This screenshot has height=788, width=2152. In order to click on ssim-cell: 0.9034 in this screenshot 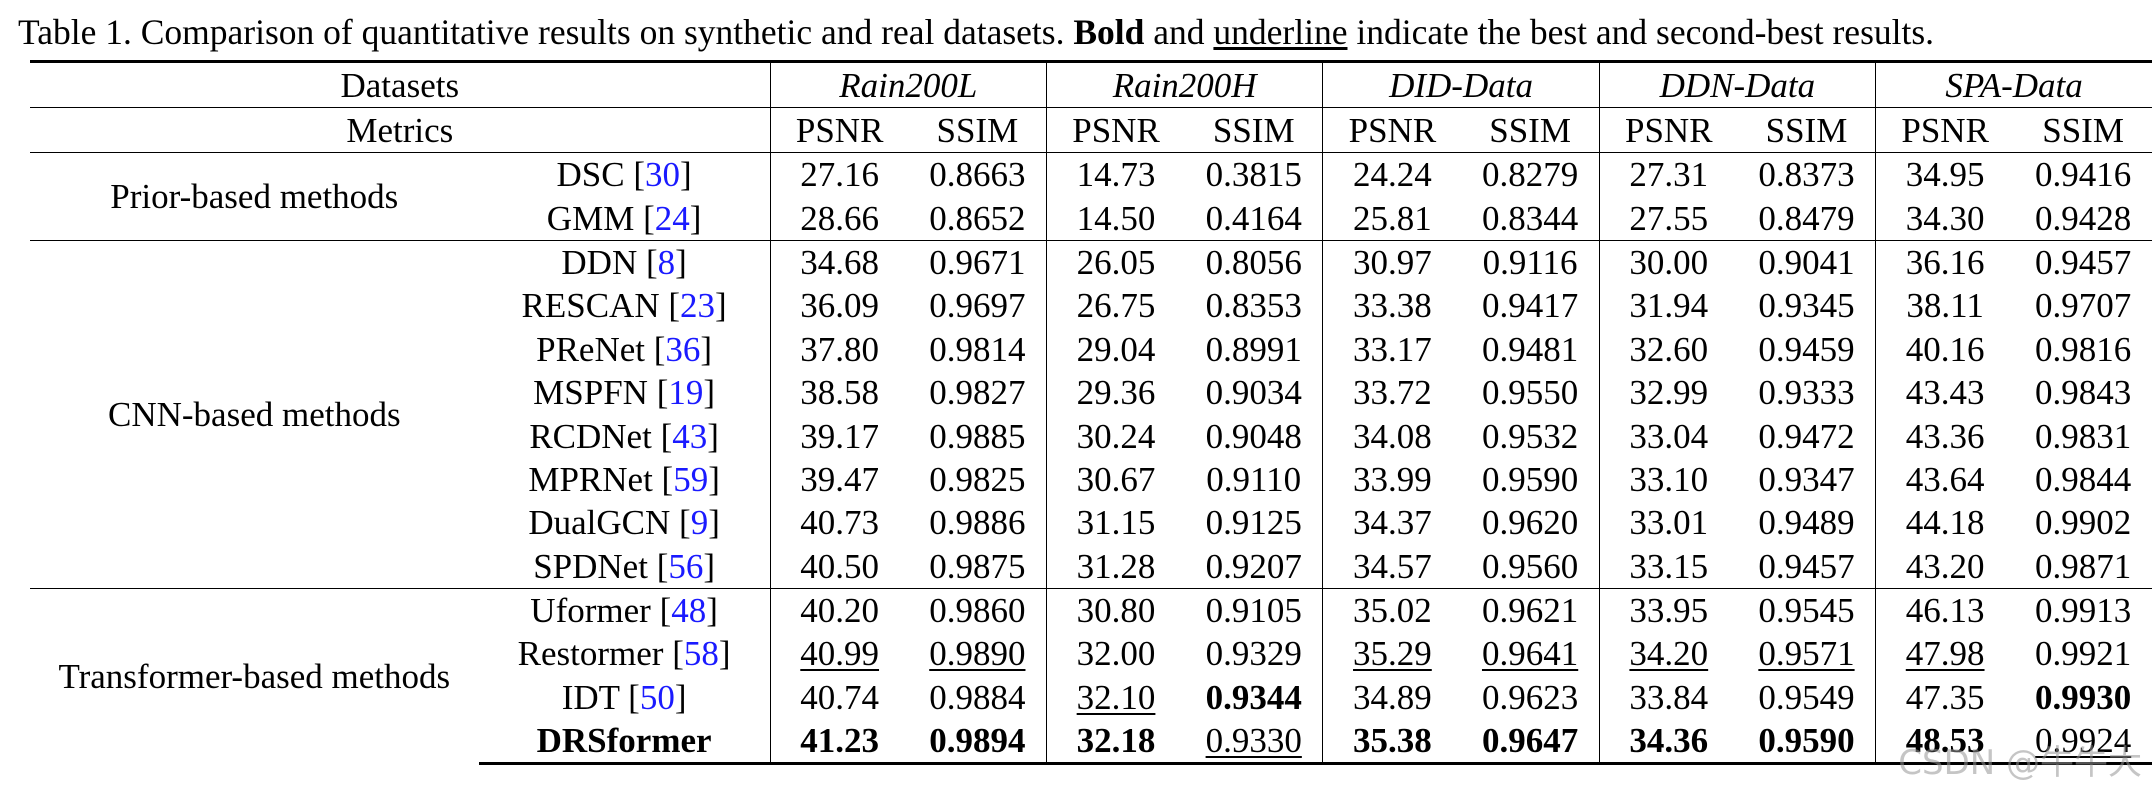, I will do `click(1254, 392)`.